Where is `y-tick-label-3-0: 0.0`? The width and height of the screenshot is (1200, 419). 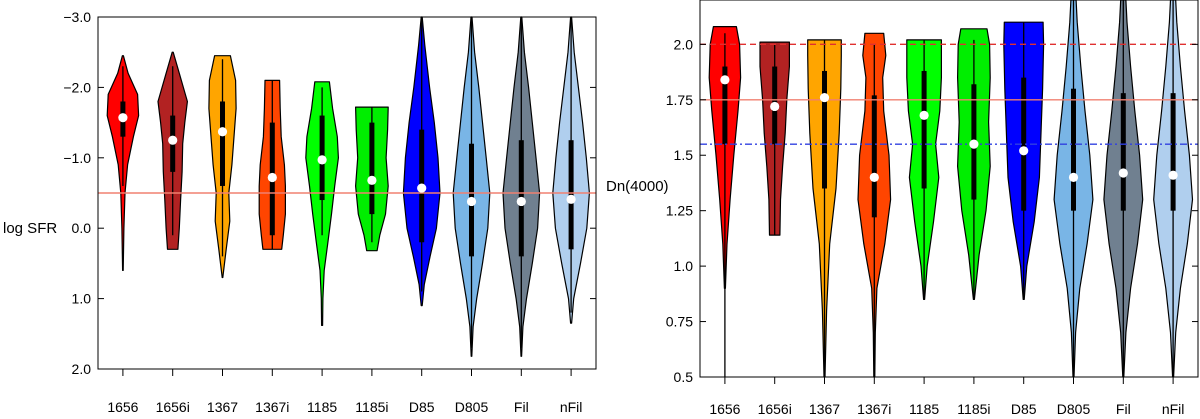
y-tick-label-3-0: 0.0 is located at coordinates (82, 228).